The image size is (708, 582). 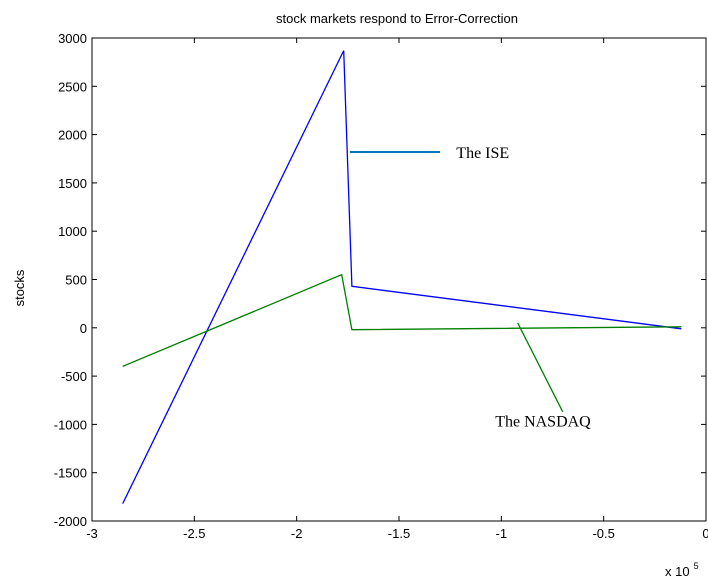 I want to click on y-tick-label: 1500, so click(x=72, y=183).